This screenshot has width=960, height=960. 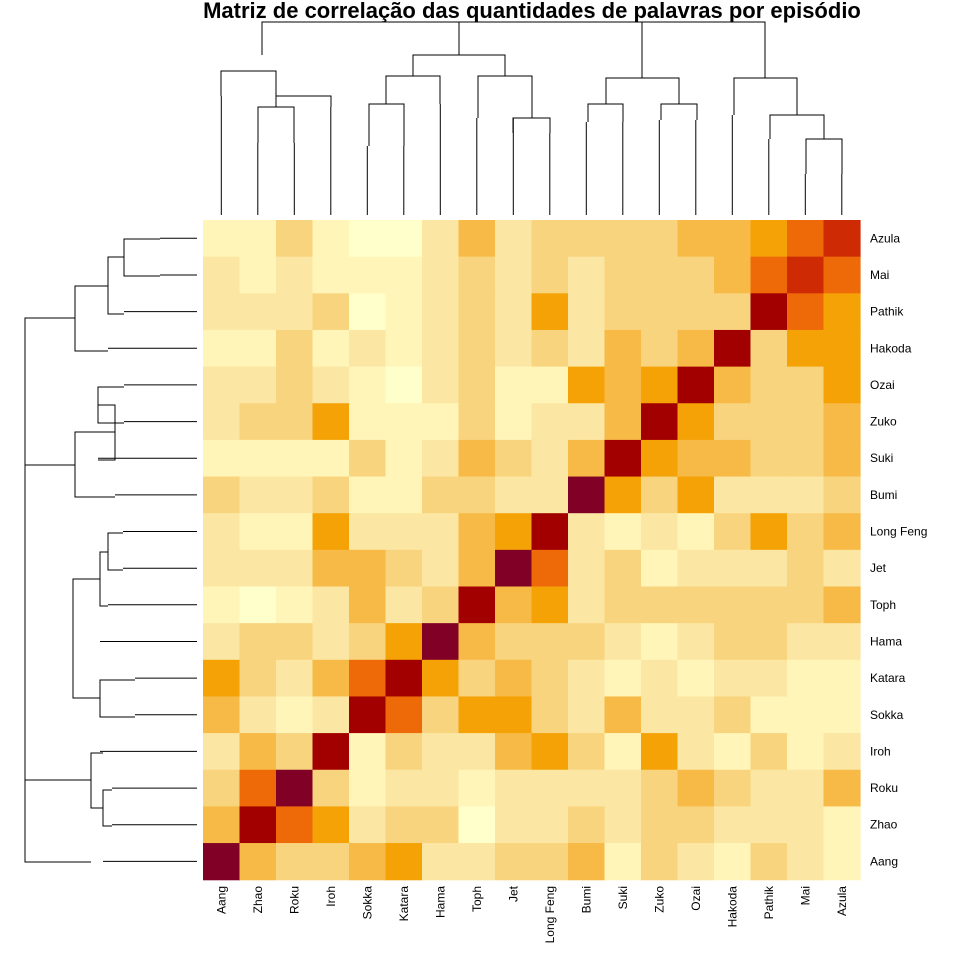 What do you see at coordinates (441, 532) in the screenshot?
I see `heatmap-cell-long-feng-hama` at bounding box center [441, 532].